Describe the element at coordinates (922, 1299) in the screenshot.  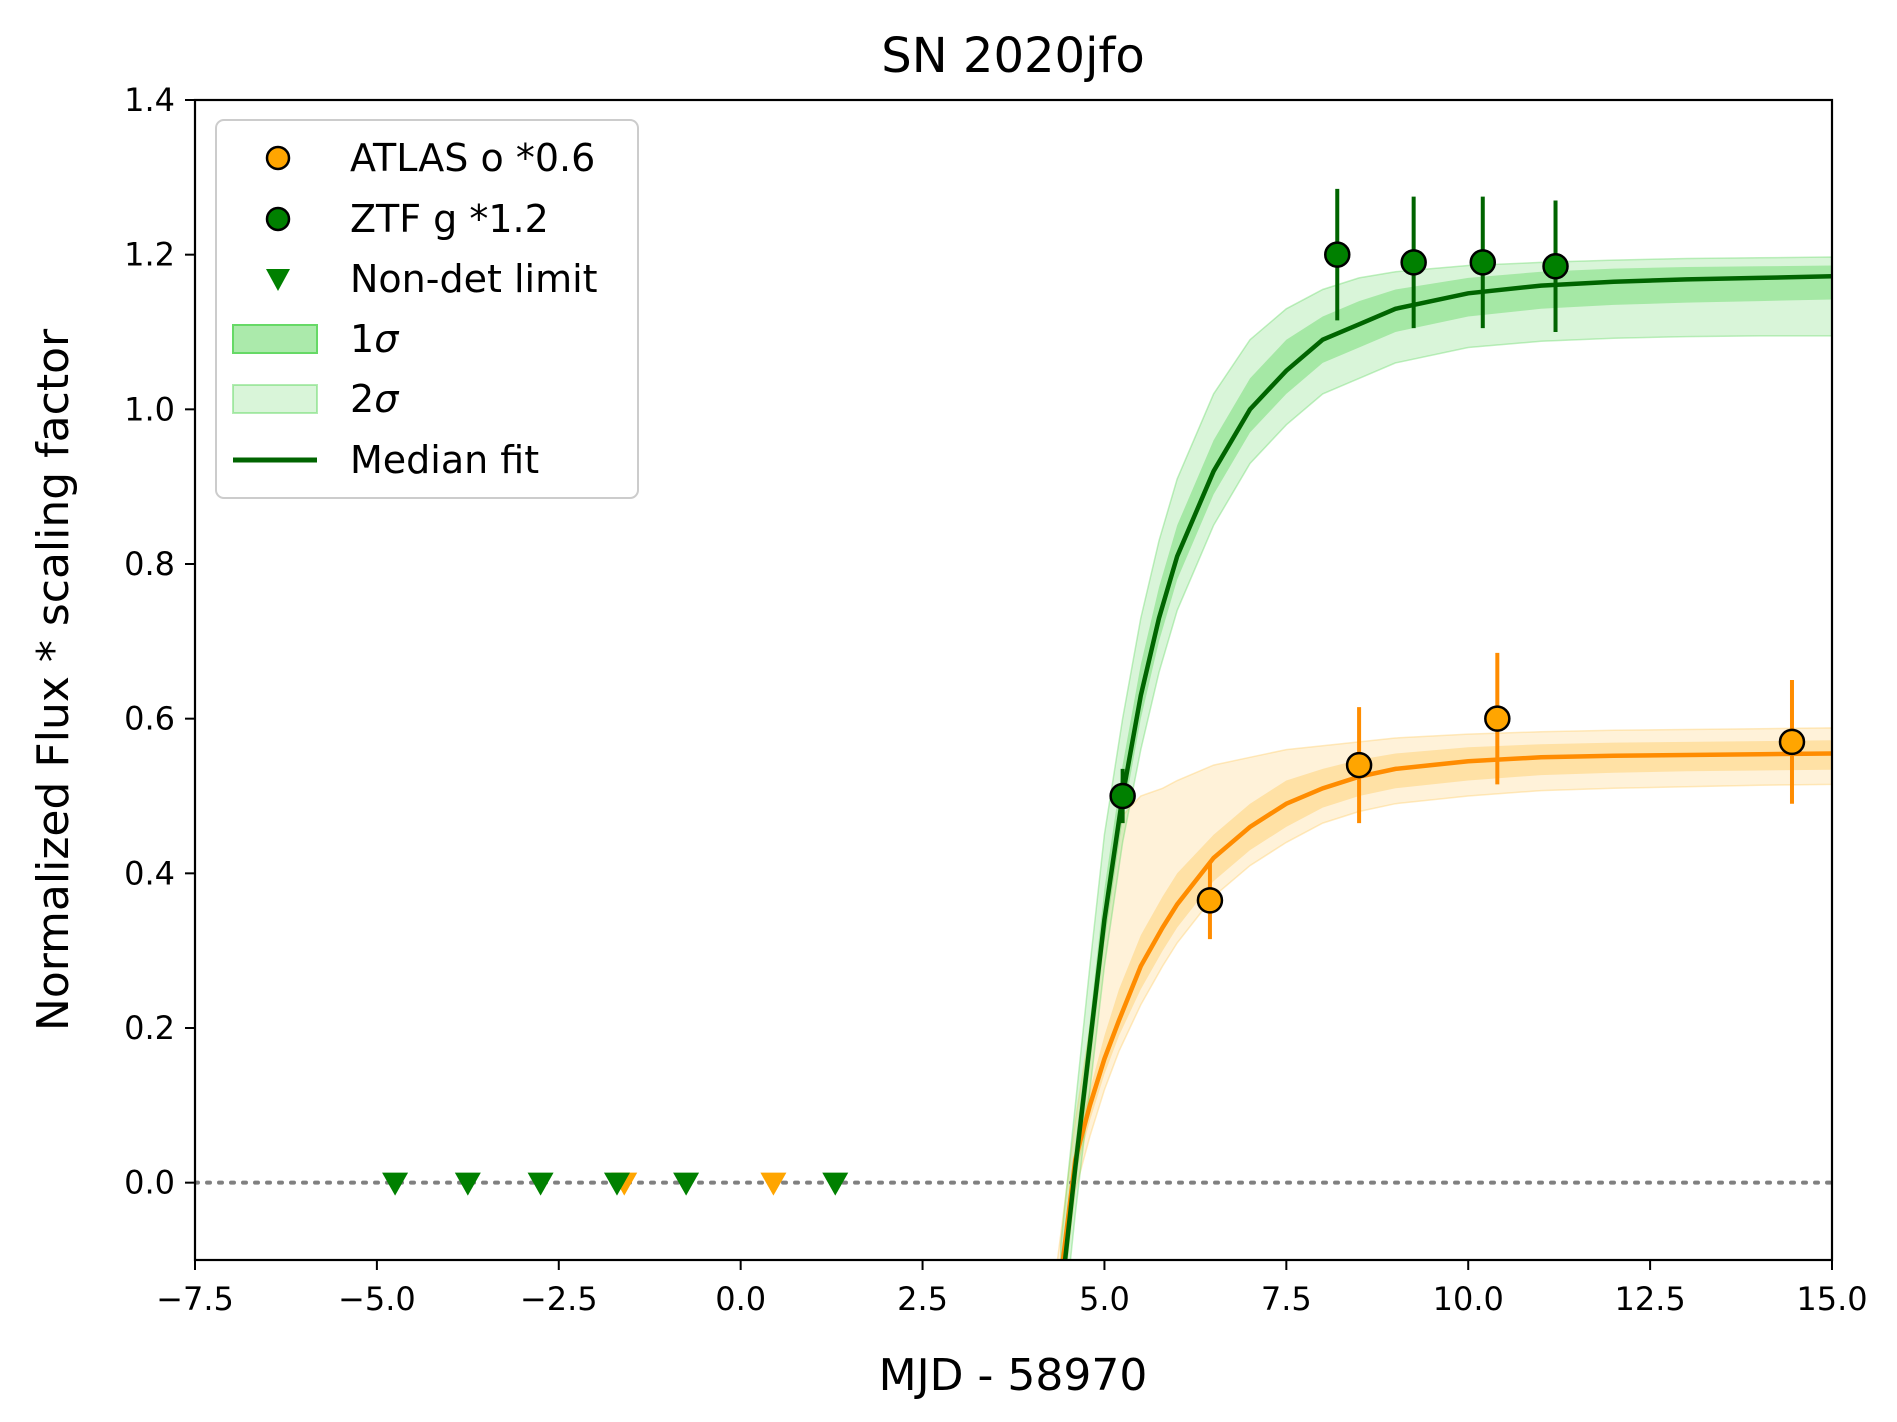
I see `x-tick-label: 2.5` at that location.